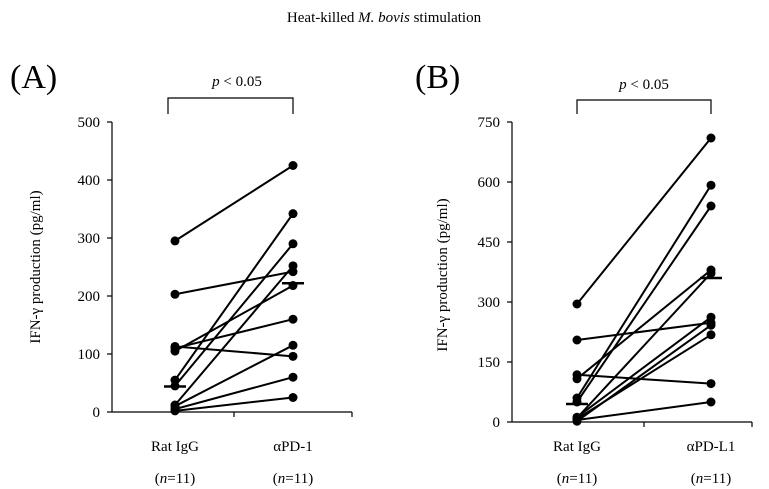  I want to click on figure-title-suffix: stimulation, so click(446, 18).